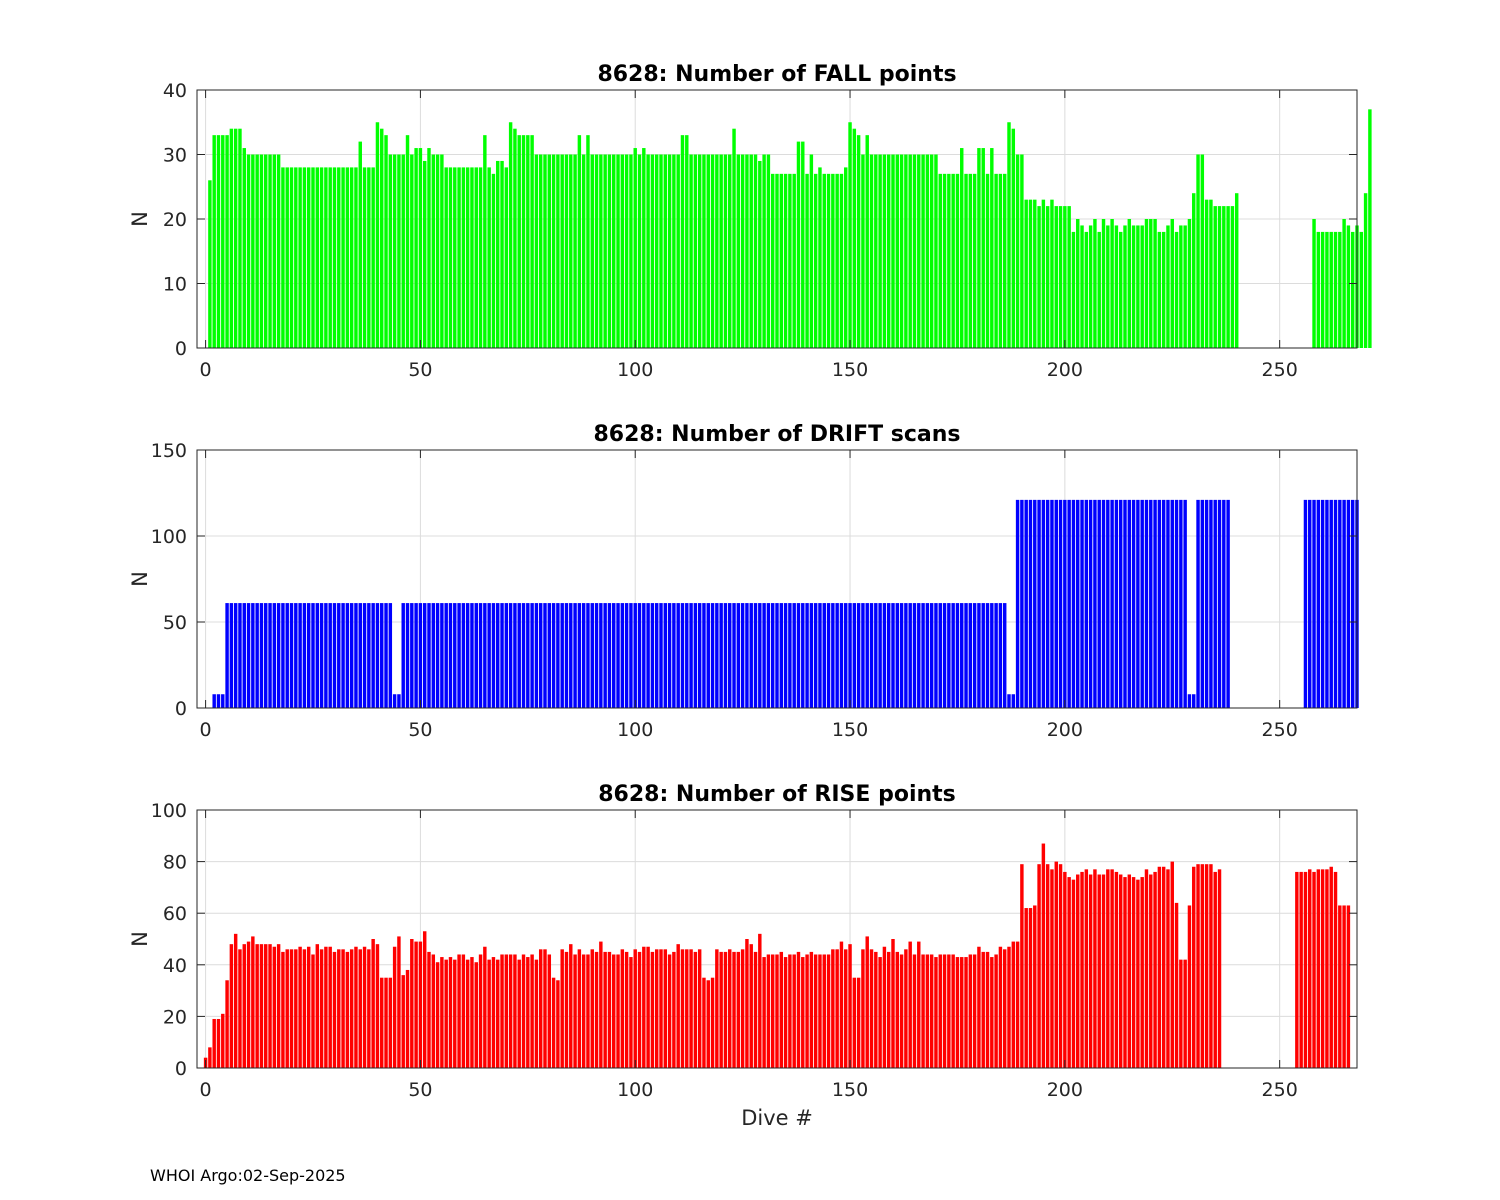 The height and width of the screenshot is (1200, 1500). I want to click on y-tick-label: 30, so click(175, 156).